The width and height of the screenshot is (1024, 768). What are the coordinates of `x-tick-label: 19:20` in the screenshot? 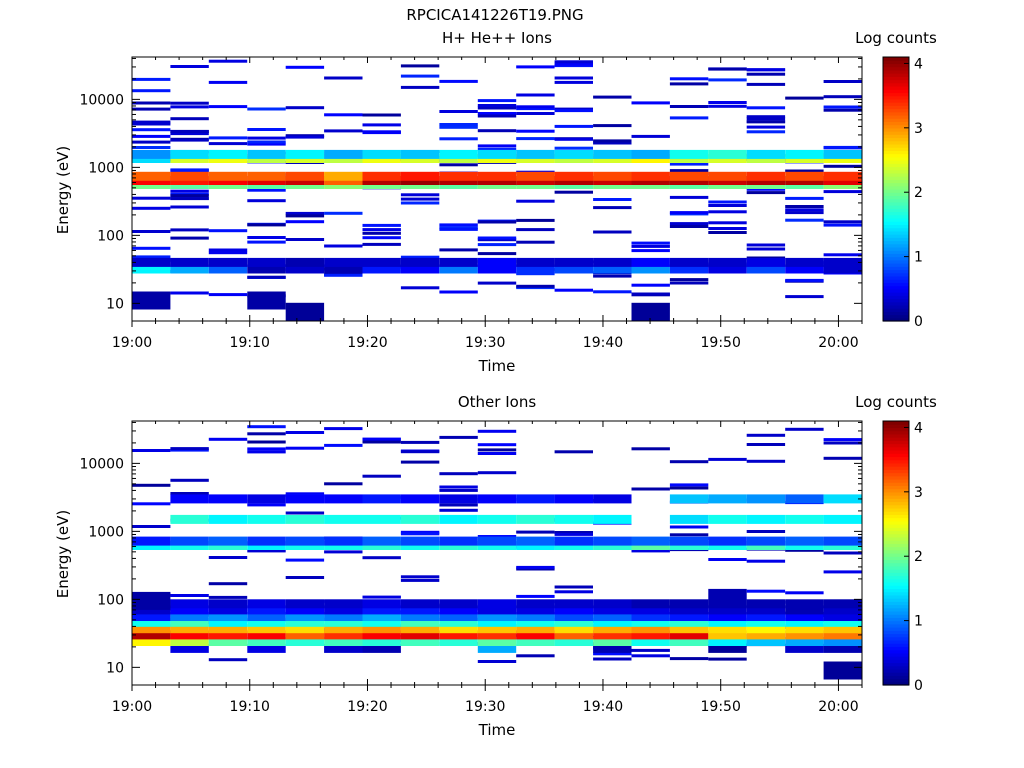 It's located at (367, 343).